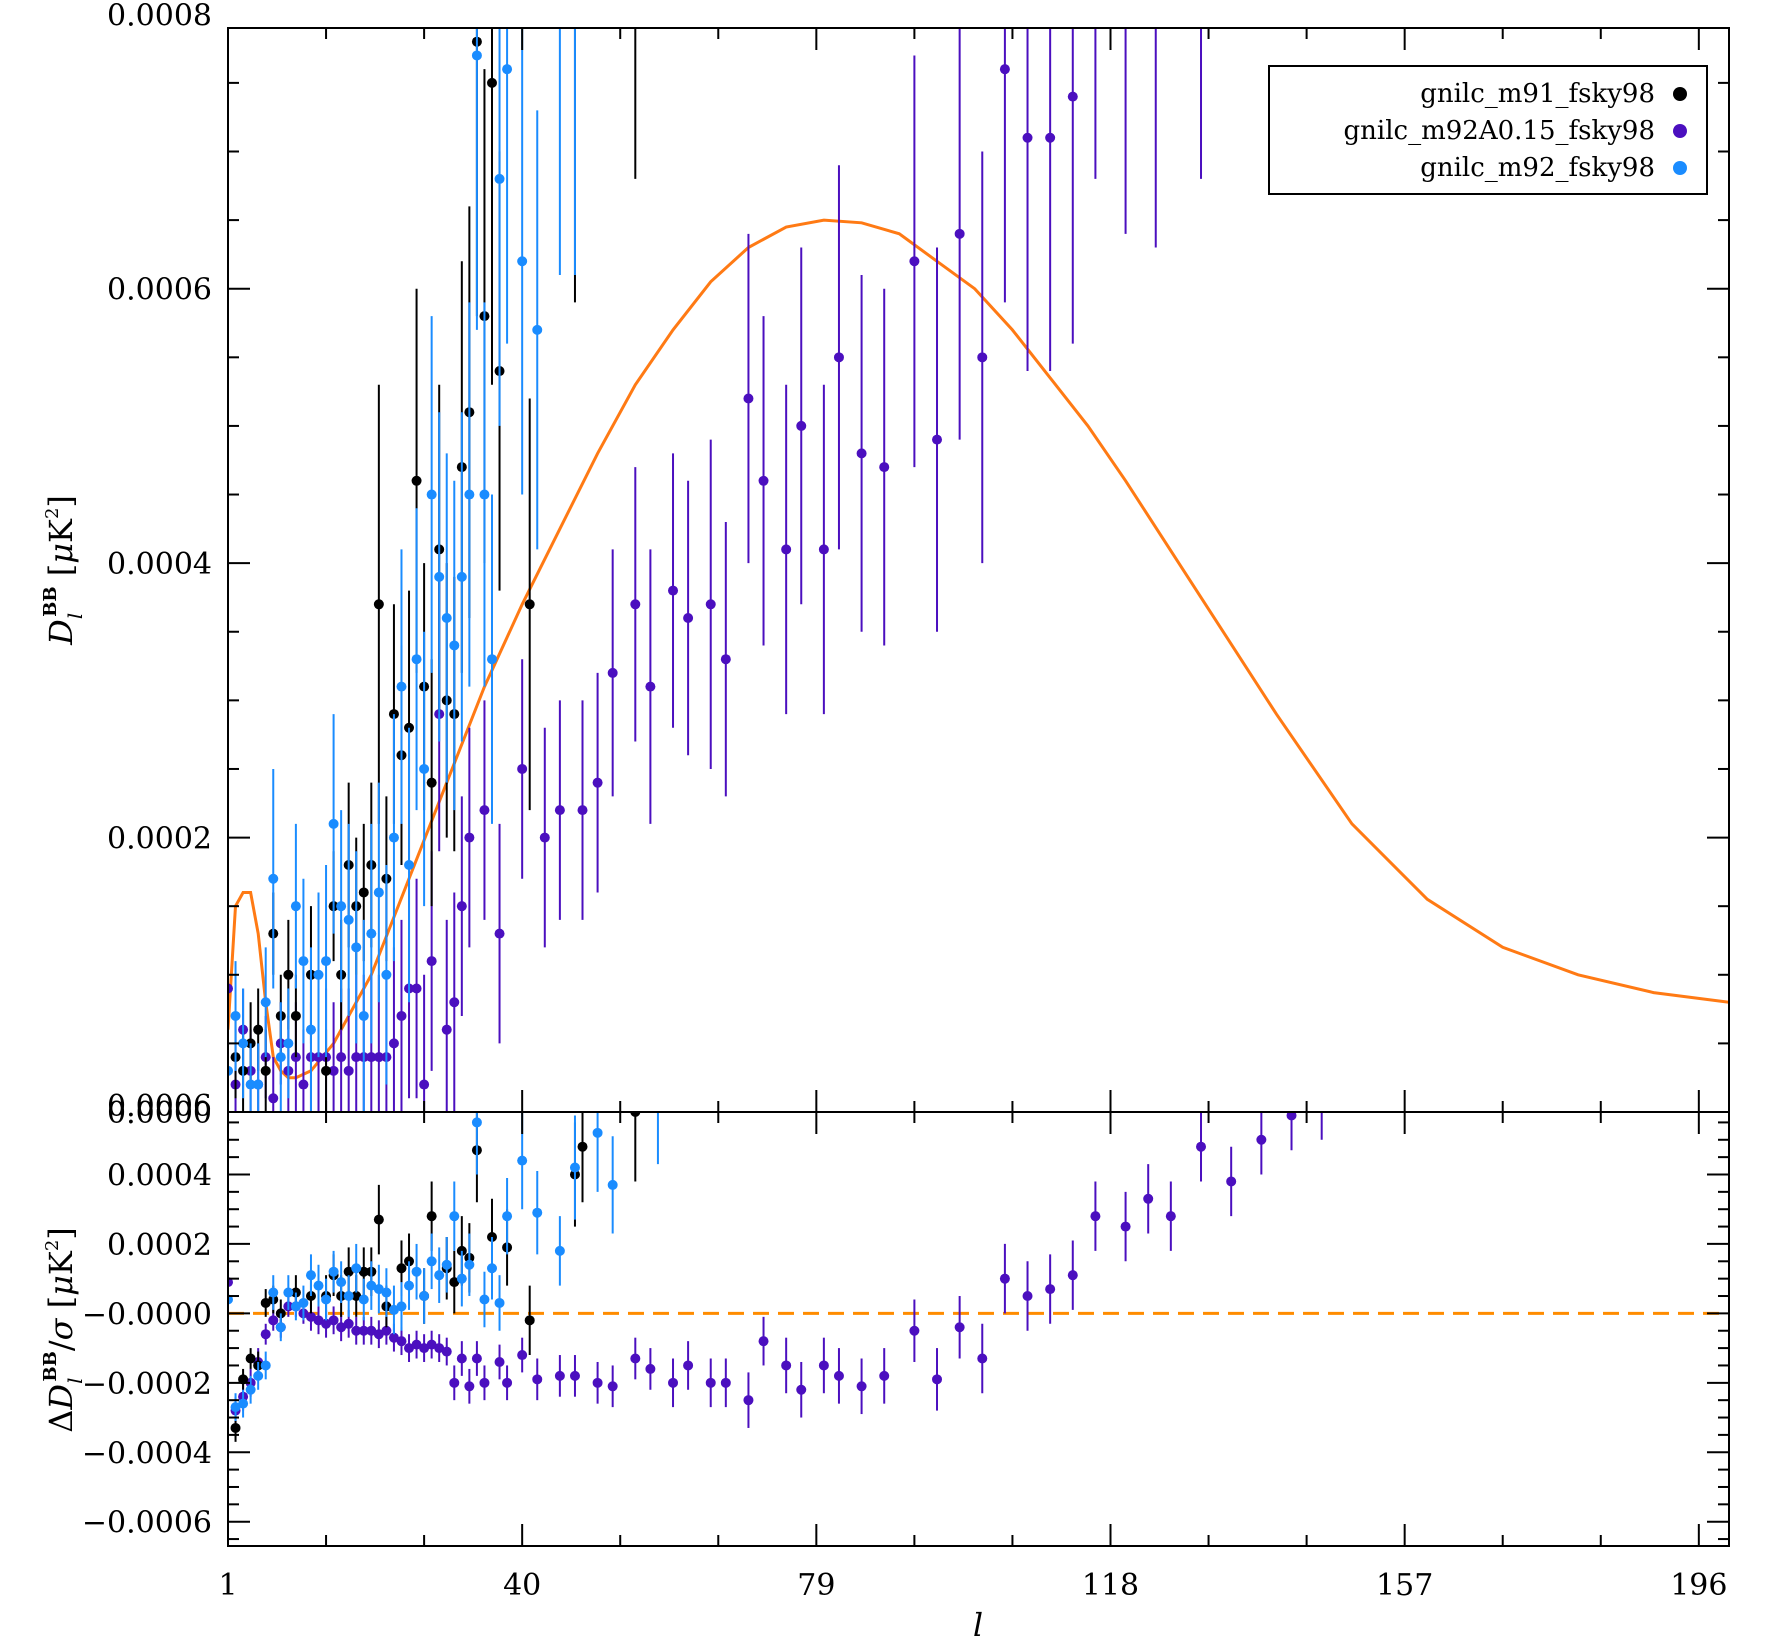  I want to click on top-ylabel-unit-sup: 2, so click(52, 513).